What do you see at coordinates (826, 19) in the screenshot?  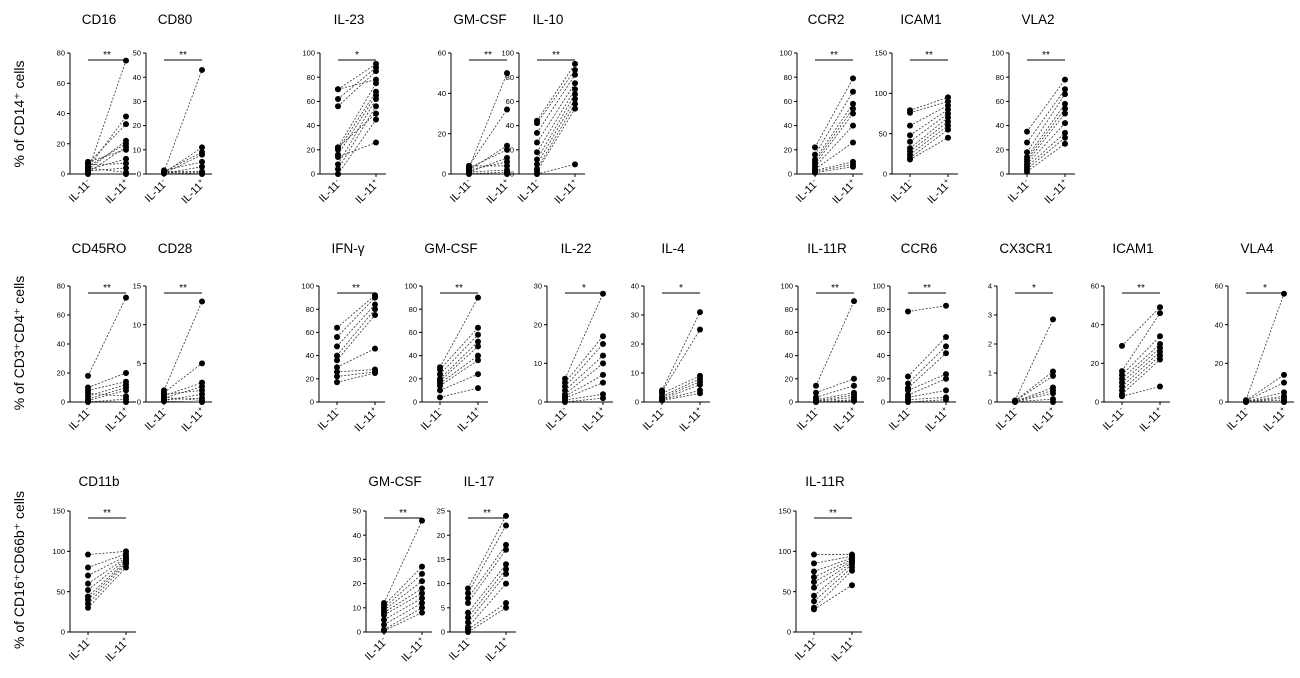 I see `panel-1-ccr2-title: CCR2` at bounding box center [826, 19].